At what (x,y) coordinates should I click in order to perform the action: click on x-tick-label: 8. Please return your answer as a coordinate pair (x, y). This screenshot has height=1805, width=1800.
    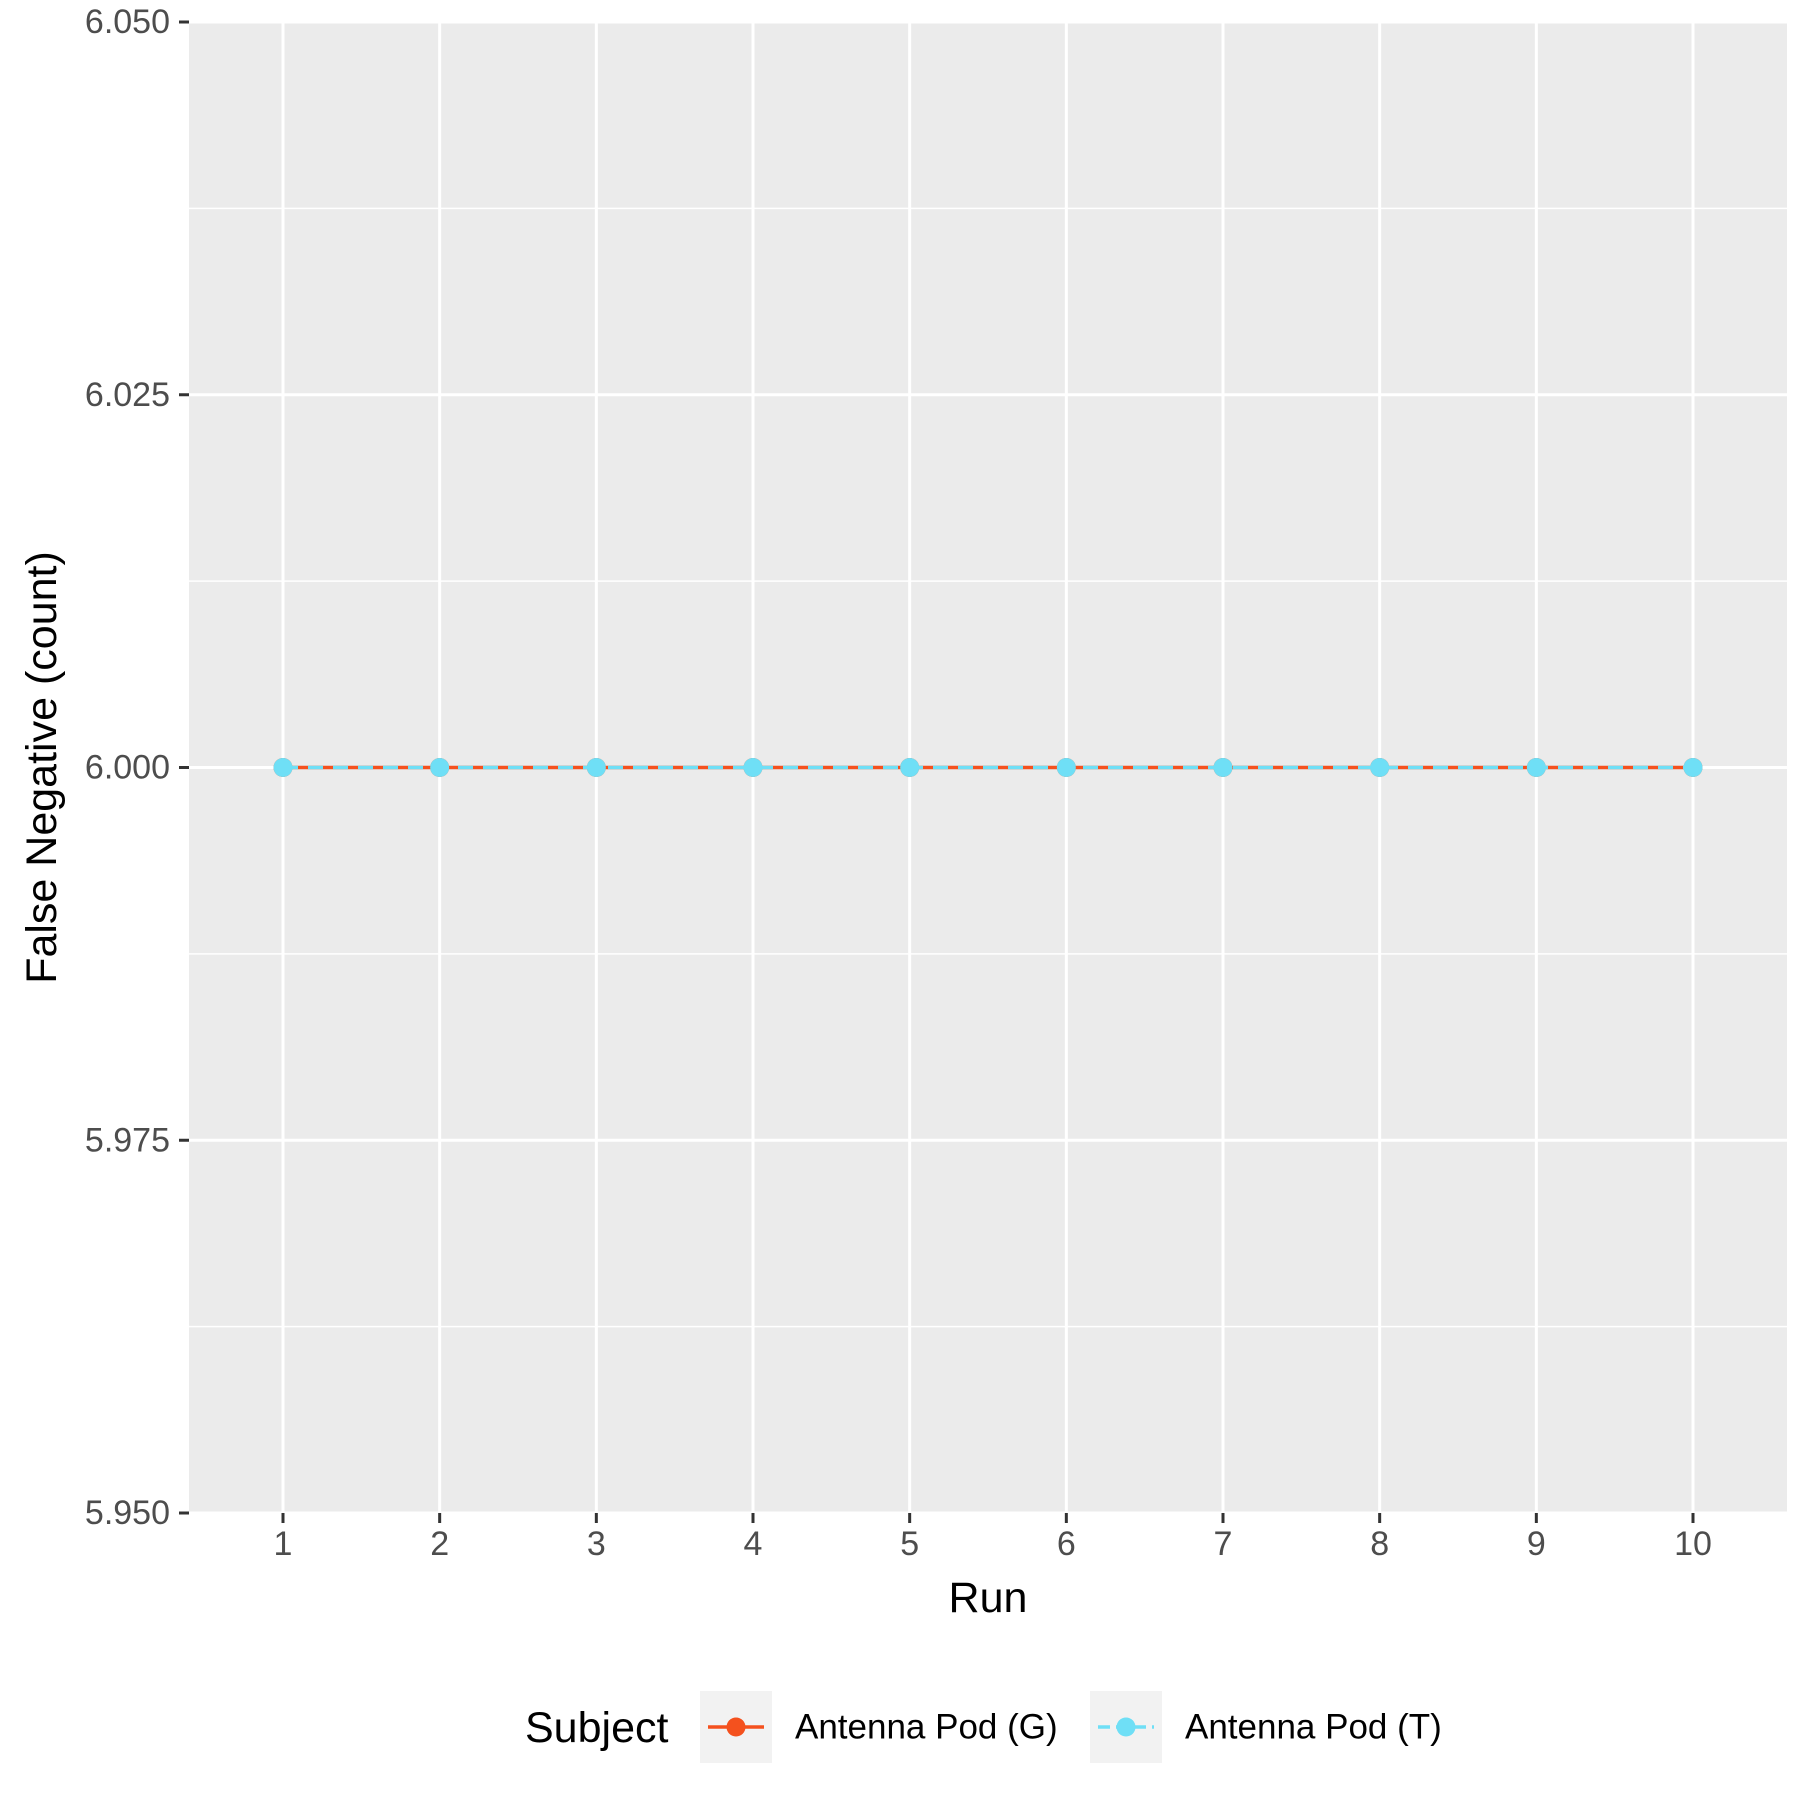
    Looking at the image, I should click on (1379, 1544).